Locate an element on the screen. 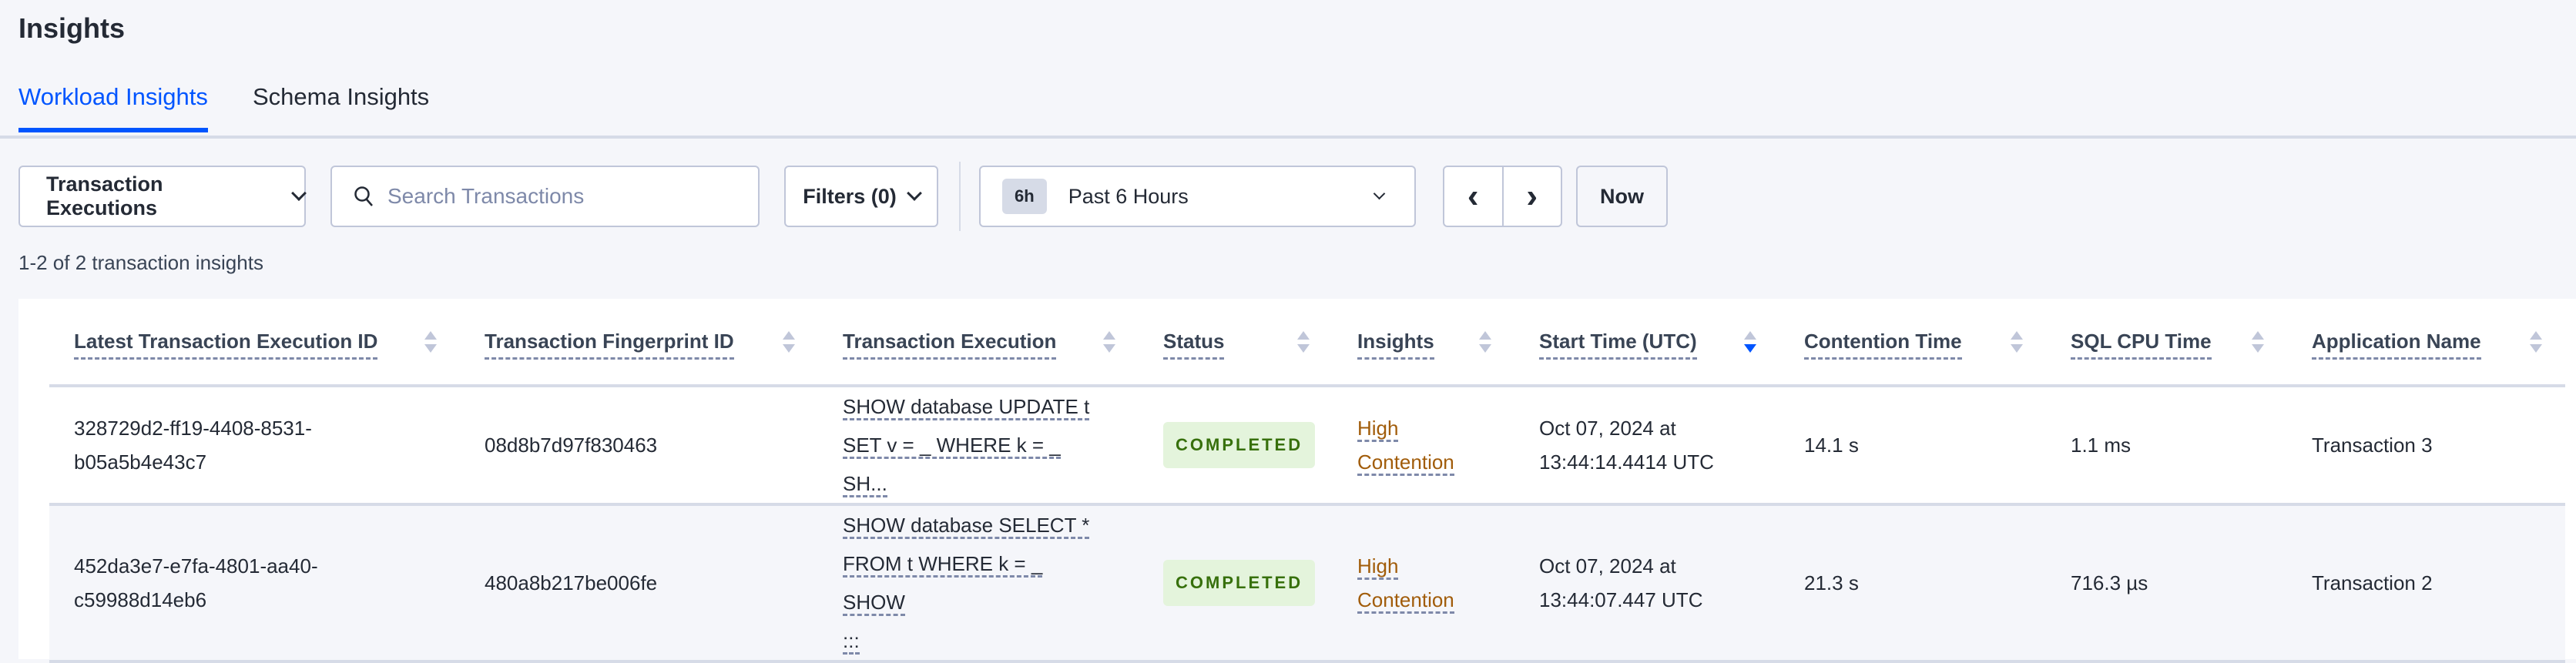 This screenshot has width=2576, height=663. execution-id-line: c59988d14eb6 is located at coordinates (140, 599).